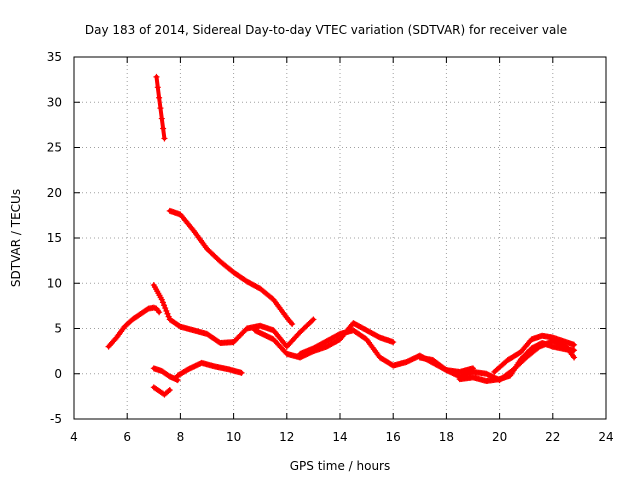  Describe the element at coordinates (499, 437) in the screenshot. I see `x-tick-label: 20` at that location.